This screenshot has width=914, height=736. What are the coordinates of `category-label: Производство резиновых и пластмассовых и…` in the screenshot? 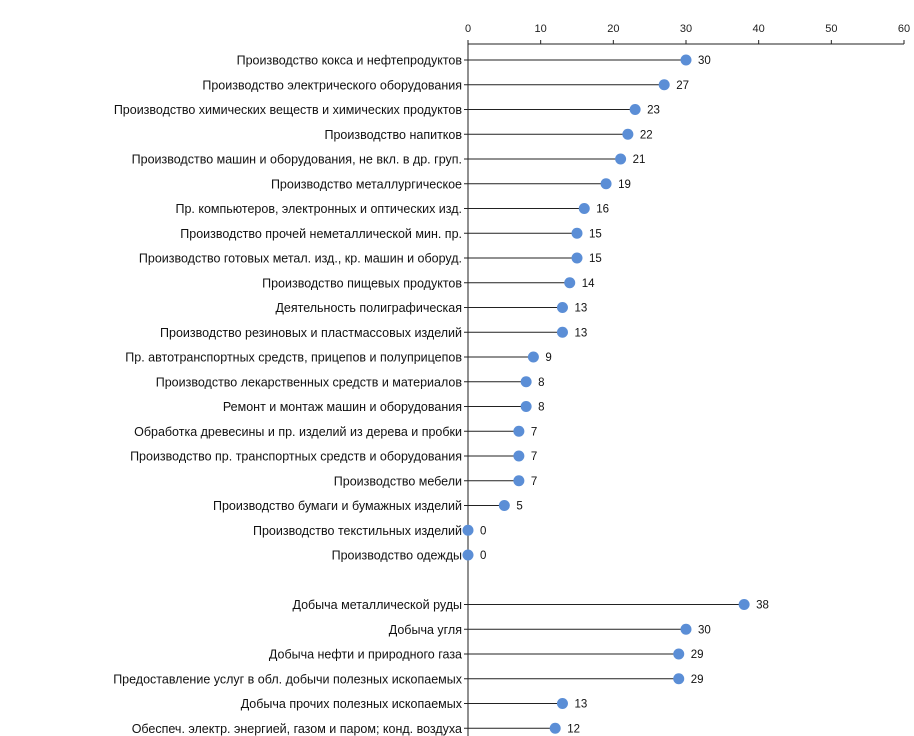 It's located at (311, 333).